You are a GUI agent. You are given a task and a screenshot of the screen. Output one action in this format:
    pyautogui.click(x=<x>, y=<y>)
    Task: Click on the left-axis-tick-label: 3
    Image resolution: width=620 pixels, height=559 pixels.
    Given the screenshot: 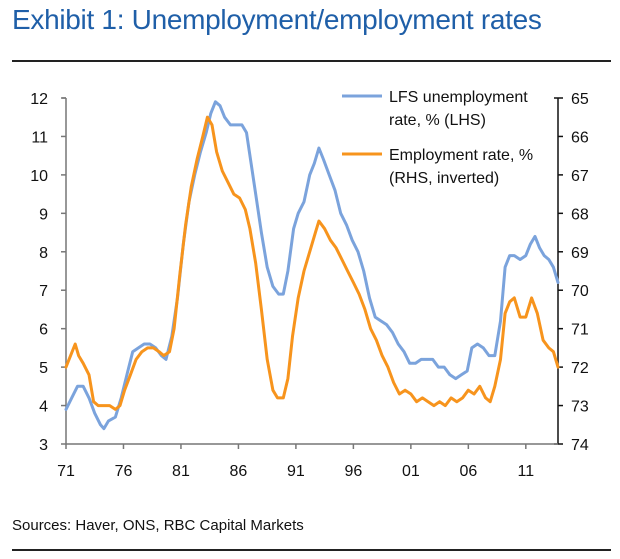 What is the action you would take?
    pyautogui.click(x=43, y=445)
    